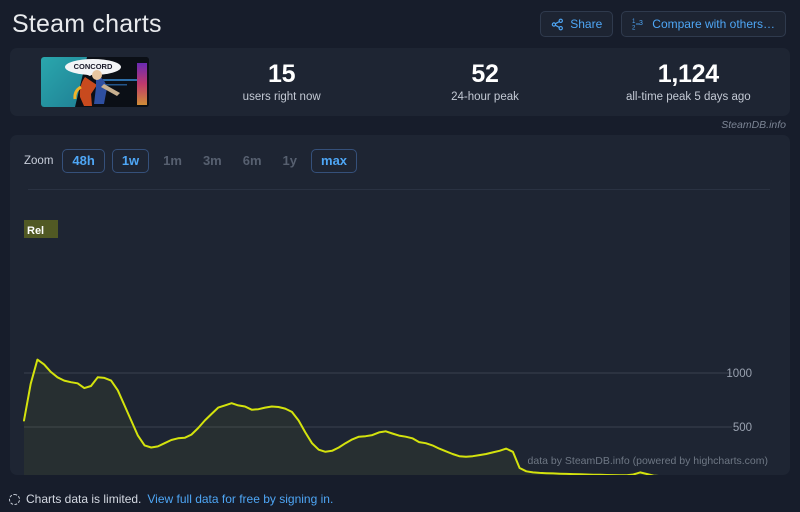  I want to click on svg-text: 3, so click(641, 23).